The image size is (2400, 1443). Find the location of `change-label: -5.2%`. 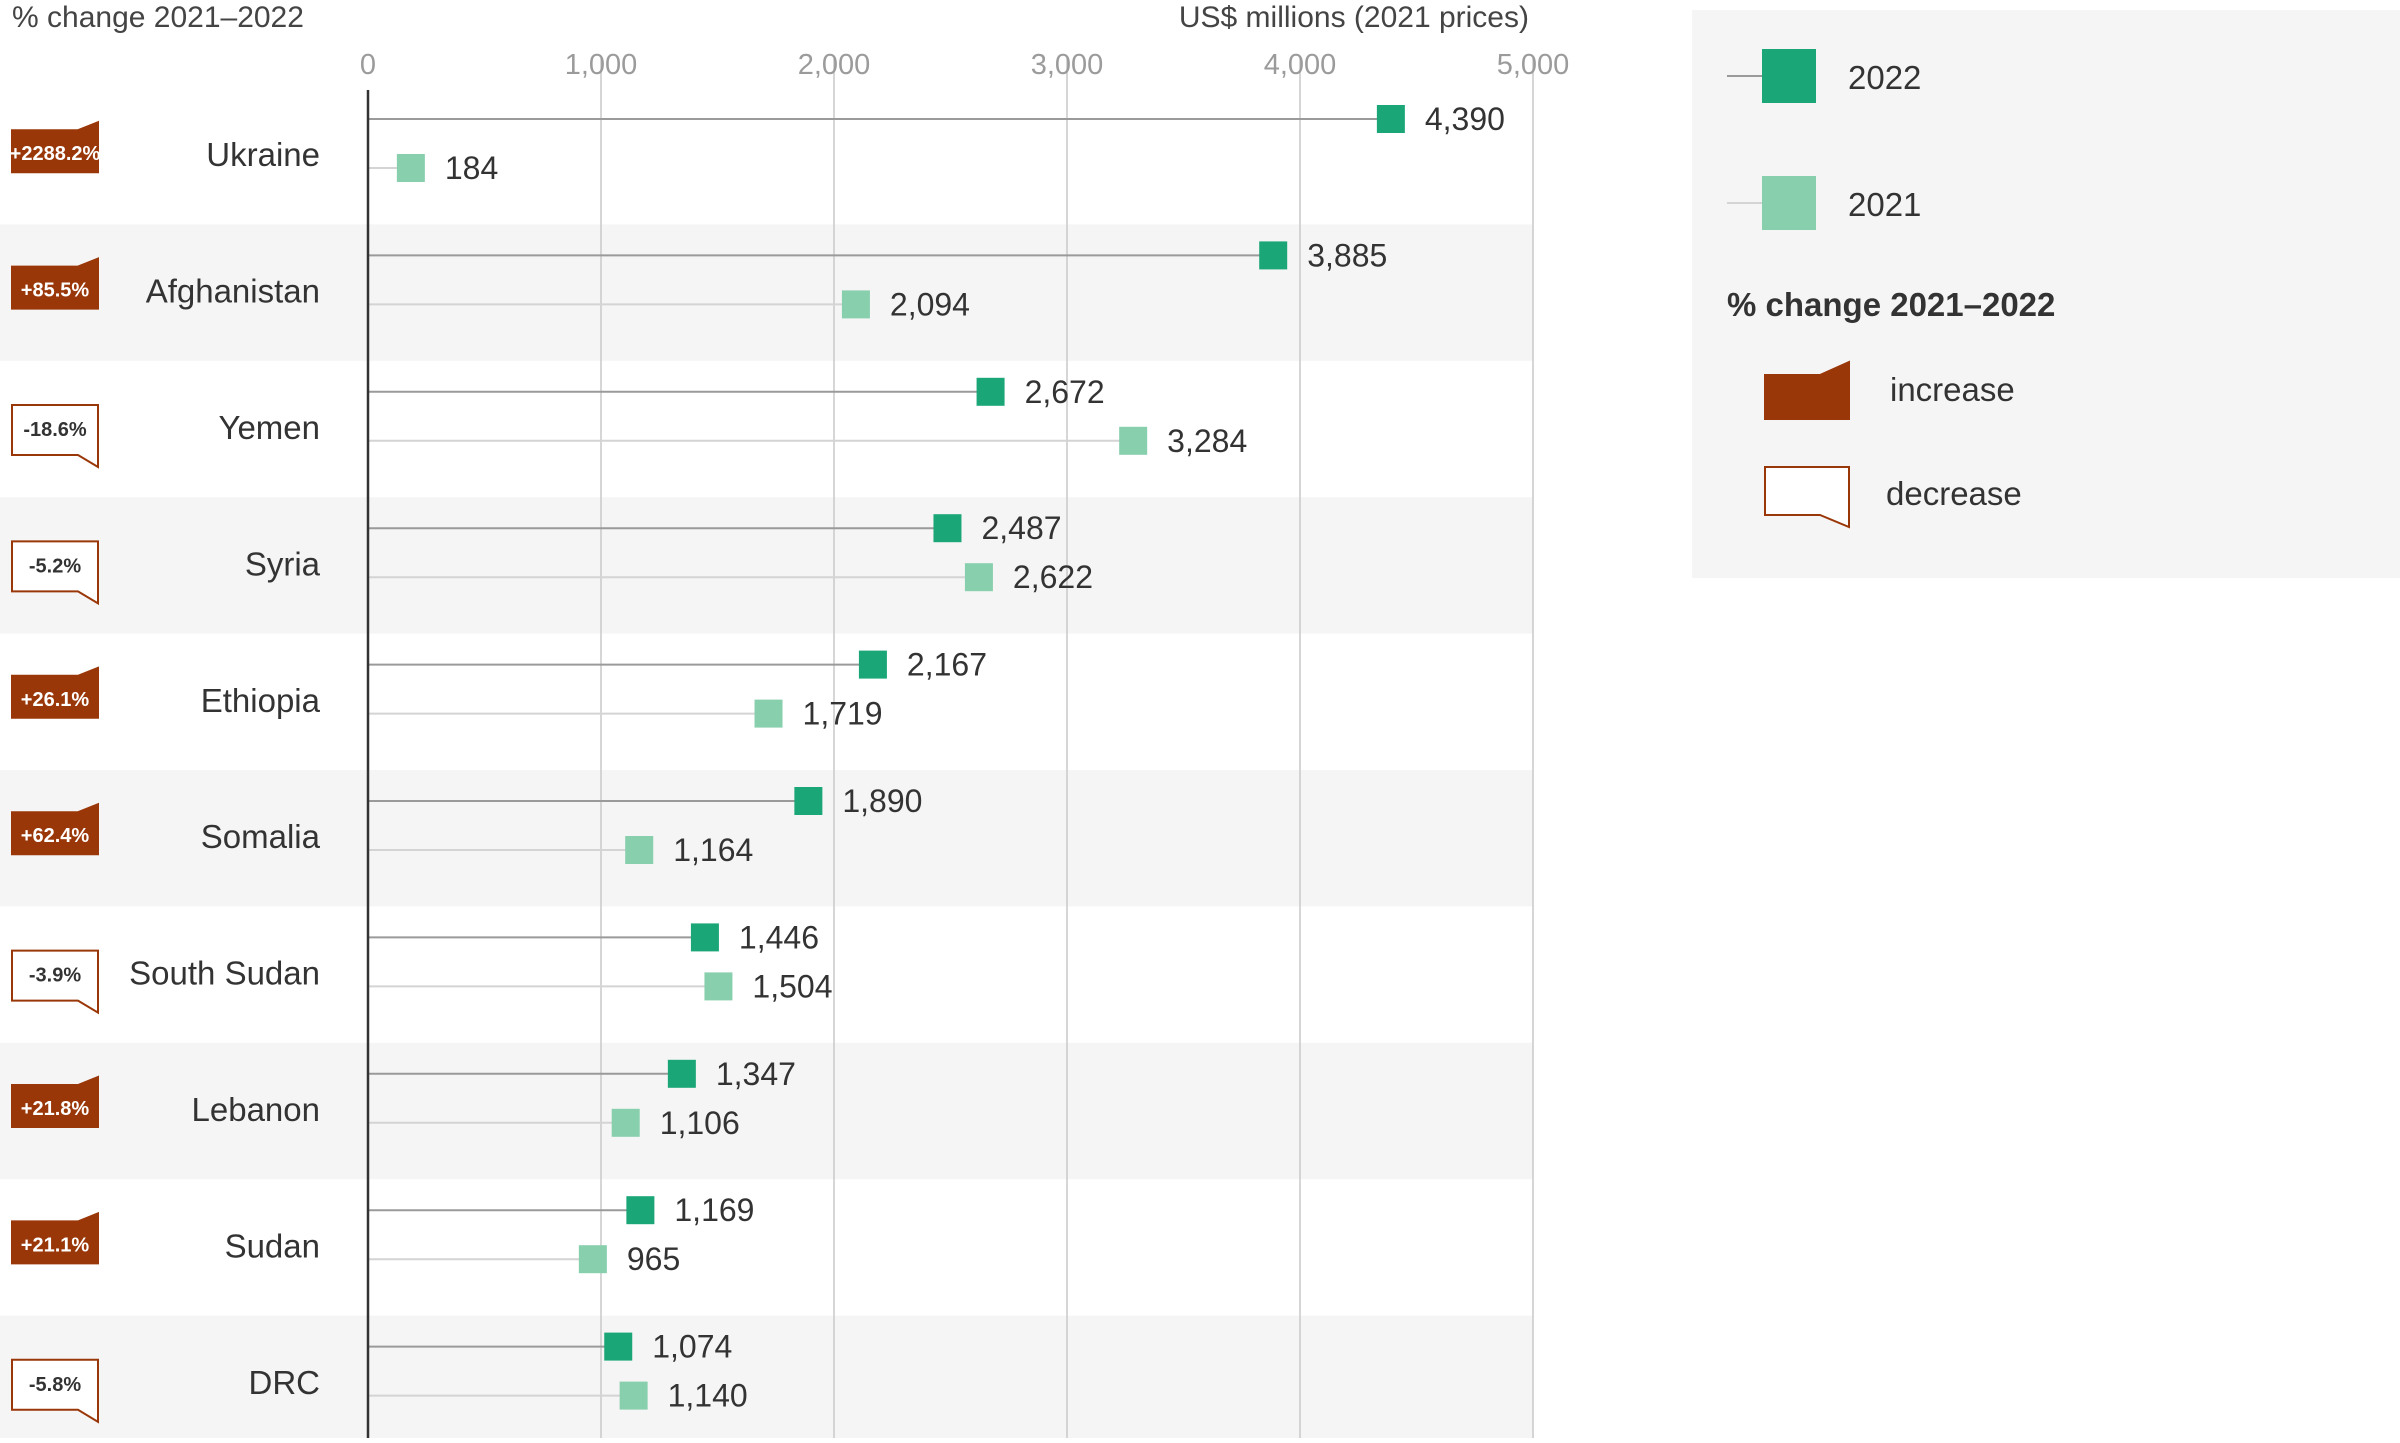

change-label: -5.2% is located at coordinates (55, 566).